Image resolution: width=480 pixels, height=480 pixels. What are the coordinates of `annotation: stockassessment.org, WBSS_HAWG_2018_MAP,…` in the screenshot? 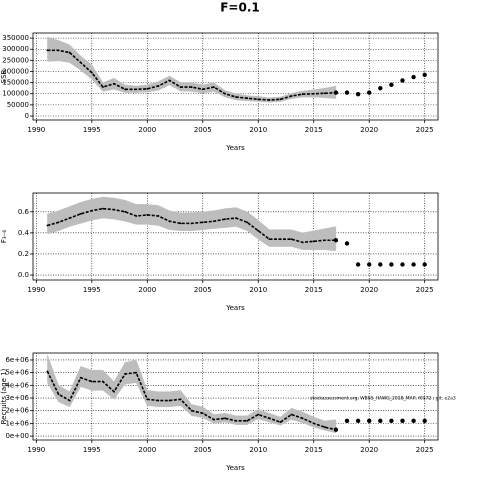 It's located at (383, 399).